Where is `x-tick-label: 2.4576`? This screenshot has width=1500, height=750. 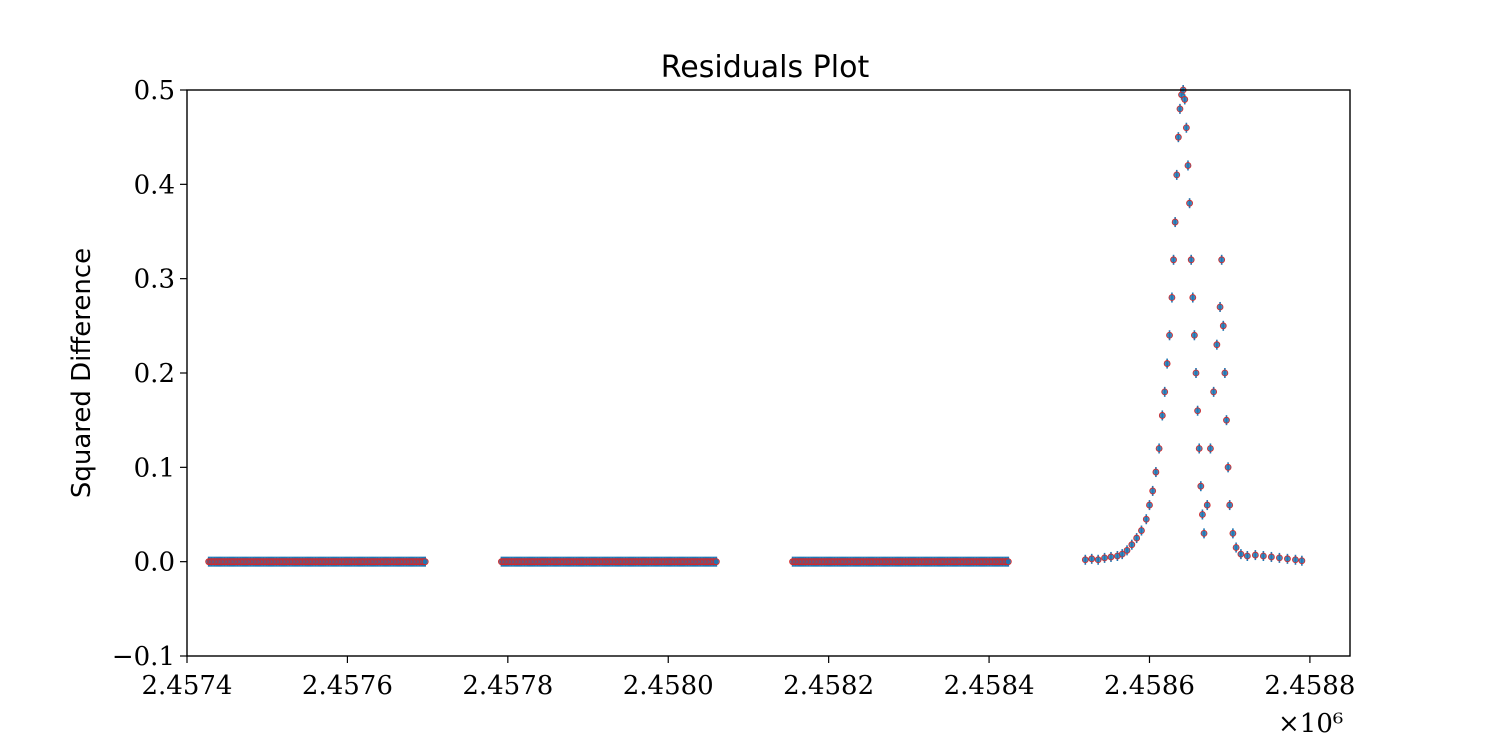 x-tick-label: 2.4576 is located at coordinates (347, 686).